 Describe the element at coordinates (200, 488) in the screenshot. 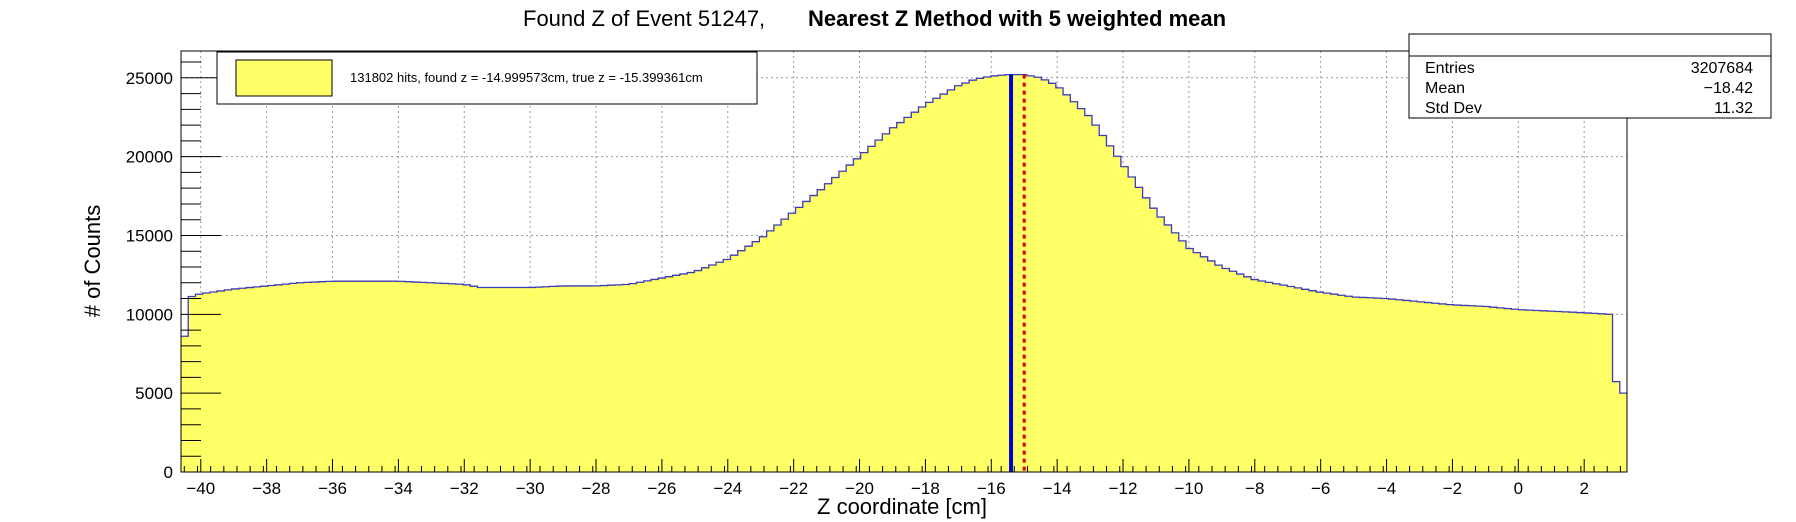

I see `x-tick-label: −40` at that location.